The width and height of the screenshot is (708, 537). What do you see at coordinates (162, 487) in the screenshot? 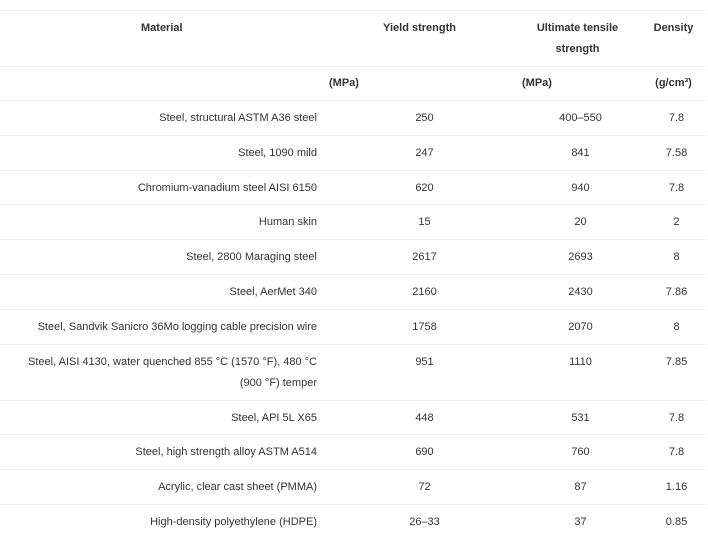
I see `cell-material: Acrylic, clear cast sheet (PMMA)` at bounding box center [162, 487].